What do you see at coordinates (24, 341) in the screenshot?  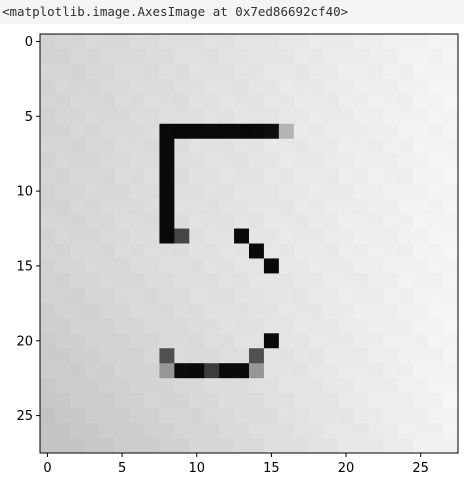 I see `y-tick-label: 20` at bounding box center [24, 341].